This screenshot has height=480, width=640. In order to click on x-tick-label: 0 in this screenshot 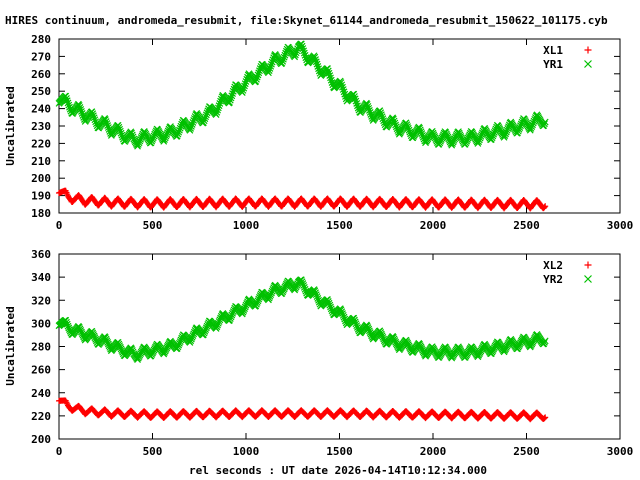, I will do `click(59, 225)`.